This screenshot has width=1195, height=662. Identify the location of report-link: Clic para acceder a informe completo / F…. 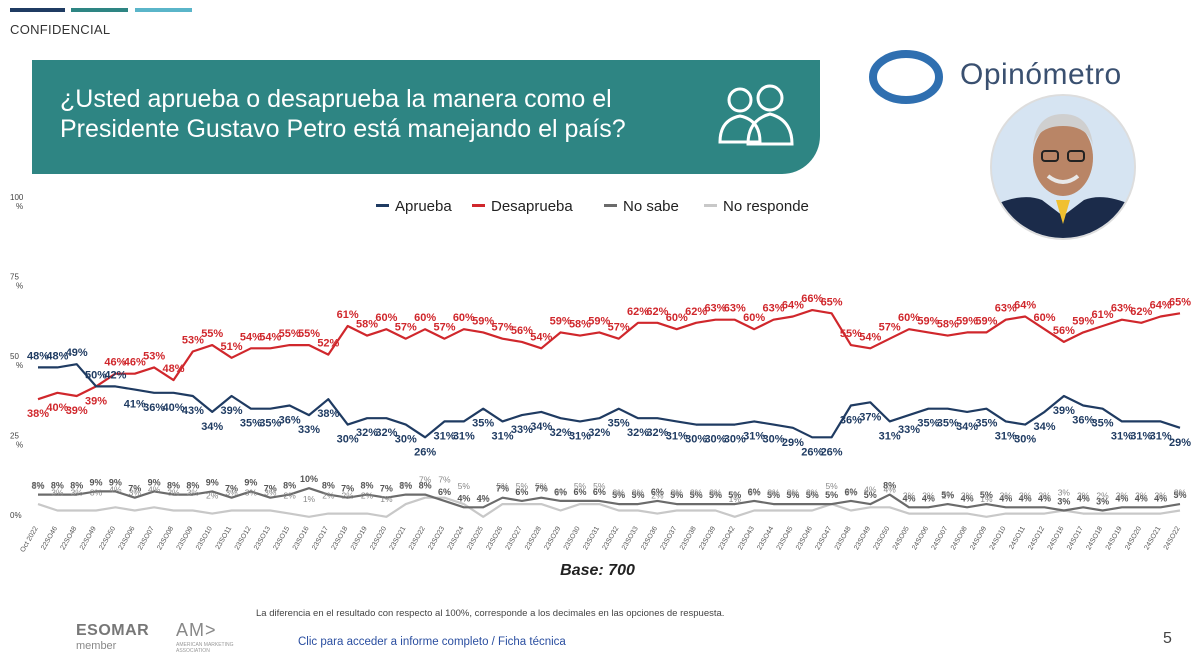
(432, 642).